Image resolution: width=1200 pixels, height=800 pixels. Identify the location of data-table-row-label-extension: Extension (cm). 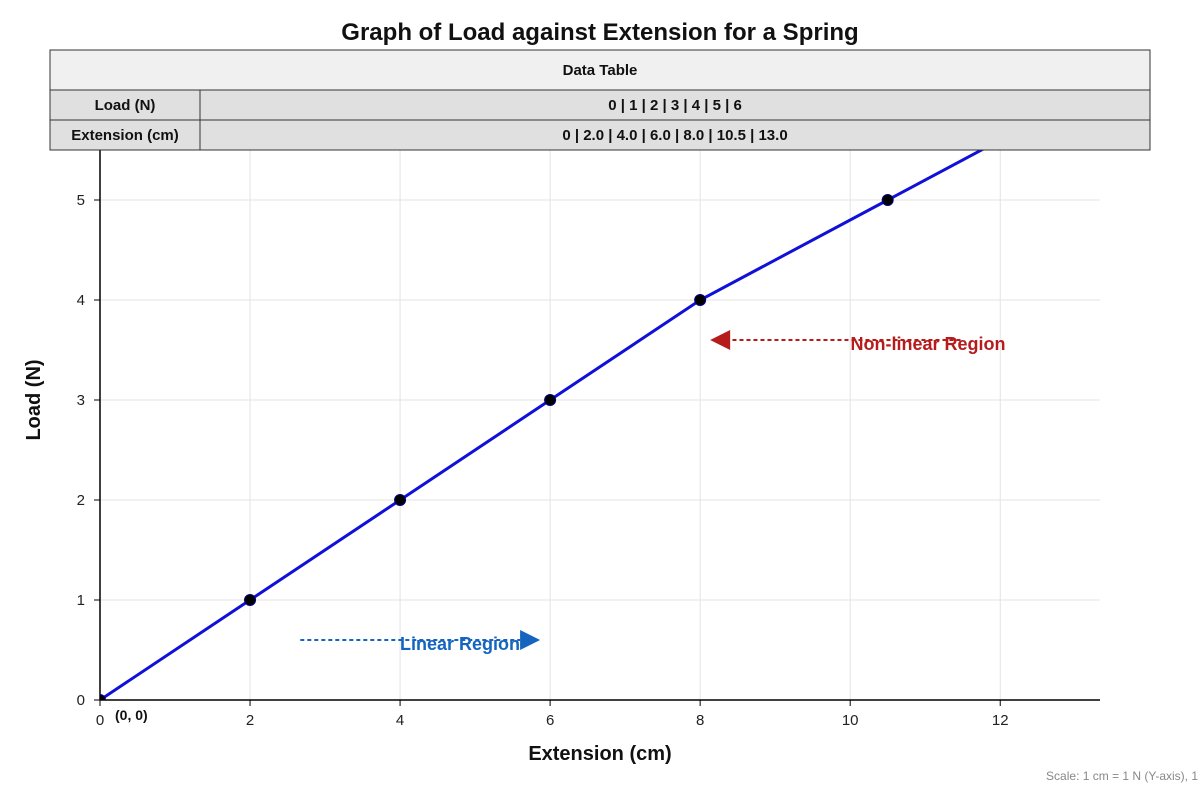
(125, 135).